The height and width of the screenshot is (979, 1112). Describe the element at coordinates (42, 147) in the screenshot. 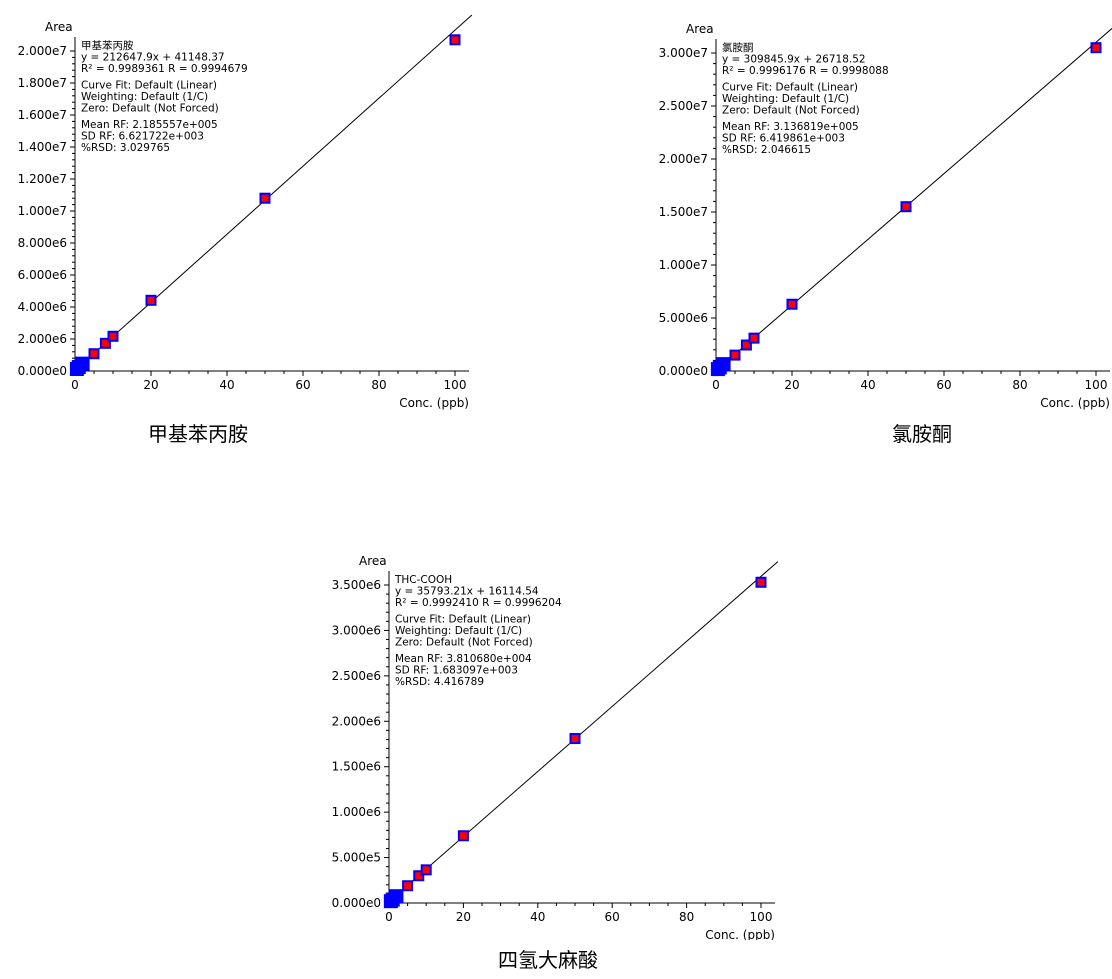

I see `y-tick-label: 1.400e7` at that location.